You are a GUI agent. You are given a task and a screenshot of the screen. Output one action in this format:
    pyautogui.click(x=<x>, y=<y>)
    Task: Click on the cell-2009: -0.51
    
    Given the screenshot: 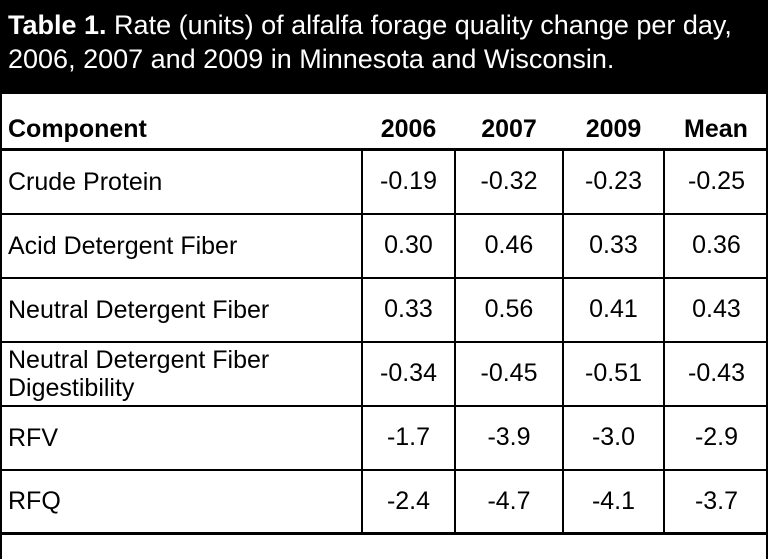 What is the action you would take?
    pyautogui.click(x=613, y=374)
    